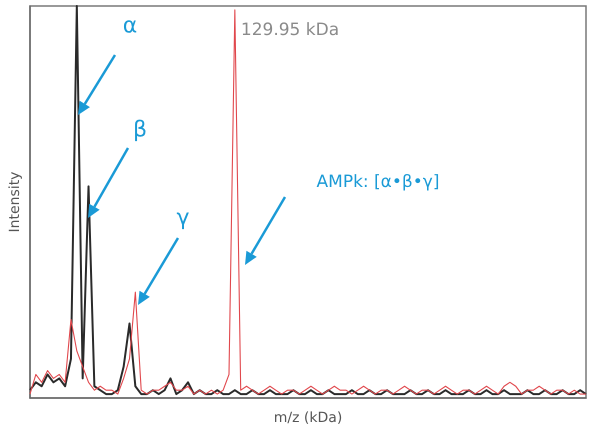  Describe the element at coordinates (183, 218) in the screenshot. I see `annotation: γ` at that location.